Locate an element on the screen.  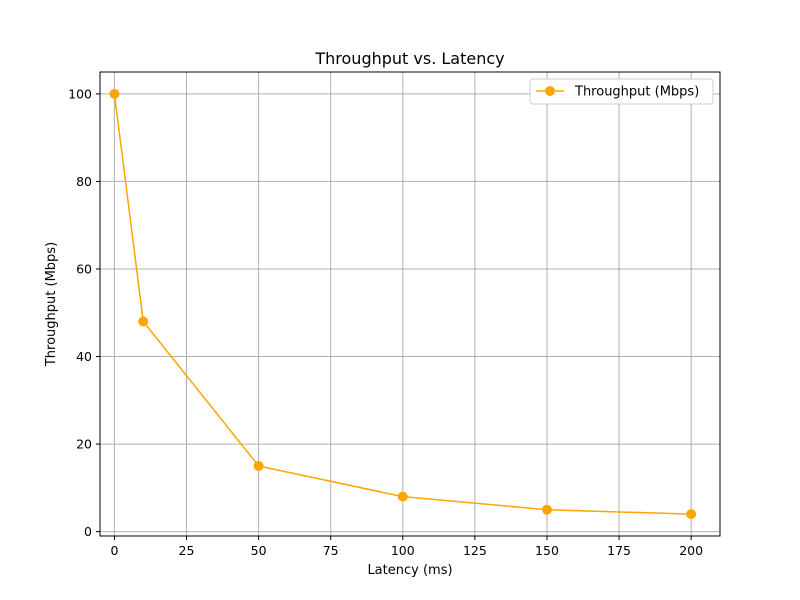
y-tick-label: 100 is located at coordinates (80, 93).